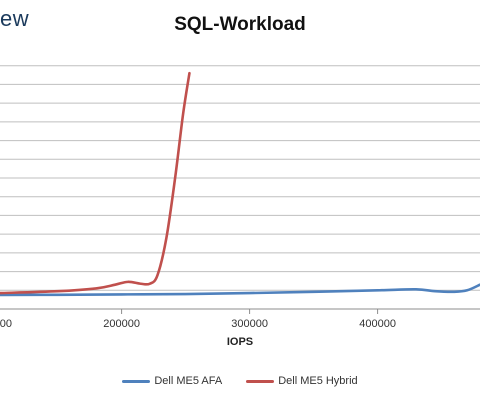  I want to click on legend-item-hybrid: Dell ME5 Hybrid, so click(302, 381).